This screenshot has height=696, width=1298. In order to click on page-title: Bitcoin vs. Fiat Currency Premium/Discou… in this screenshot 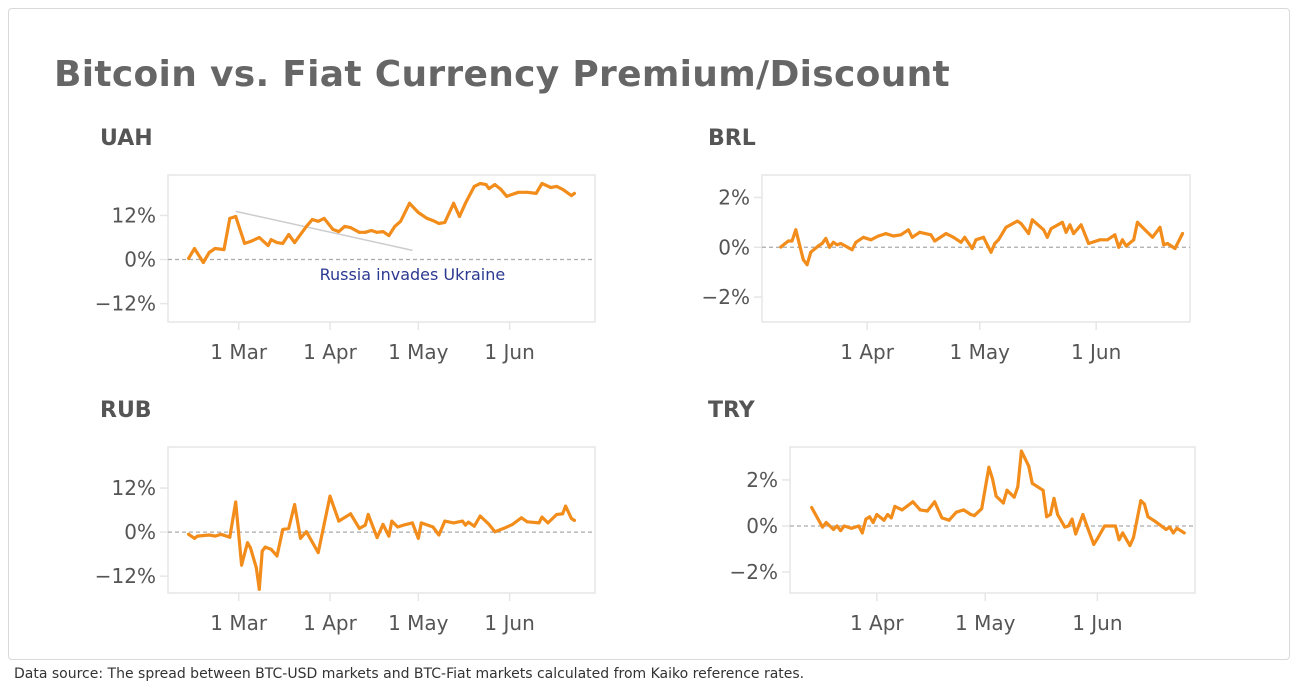, I will do `click(502, 74)`.